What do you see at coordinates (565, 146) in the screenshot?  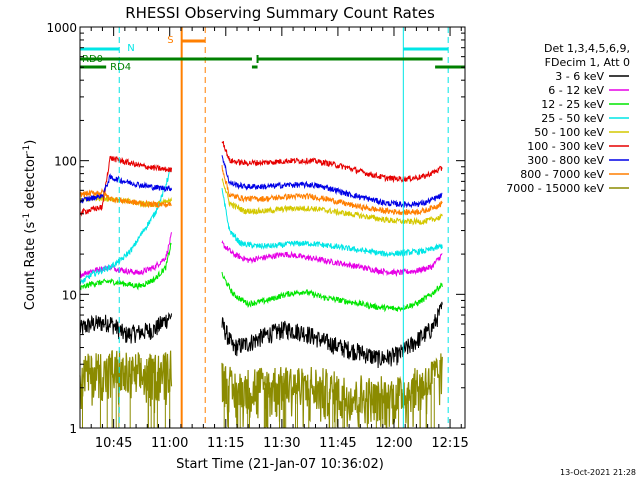 I see `legend-label-6: 100 - 300 keV` at bounding box center [565, 146].